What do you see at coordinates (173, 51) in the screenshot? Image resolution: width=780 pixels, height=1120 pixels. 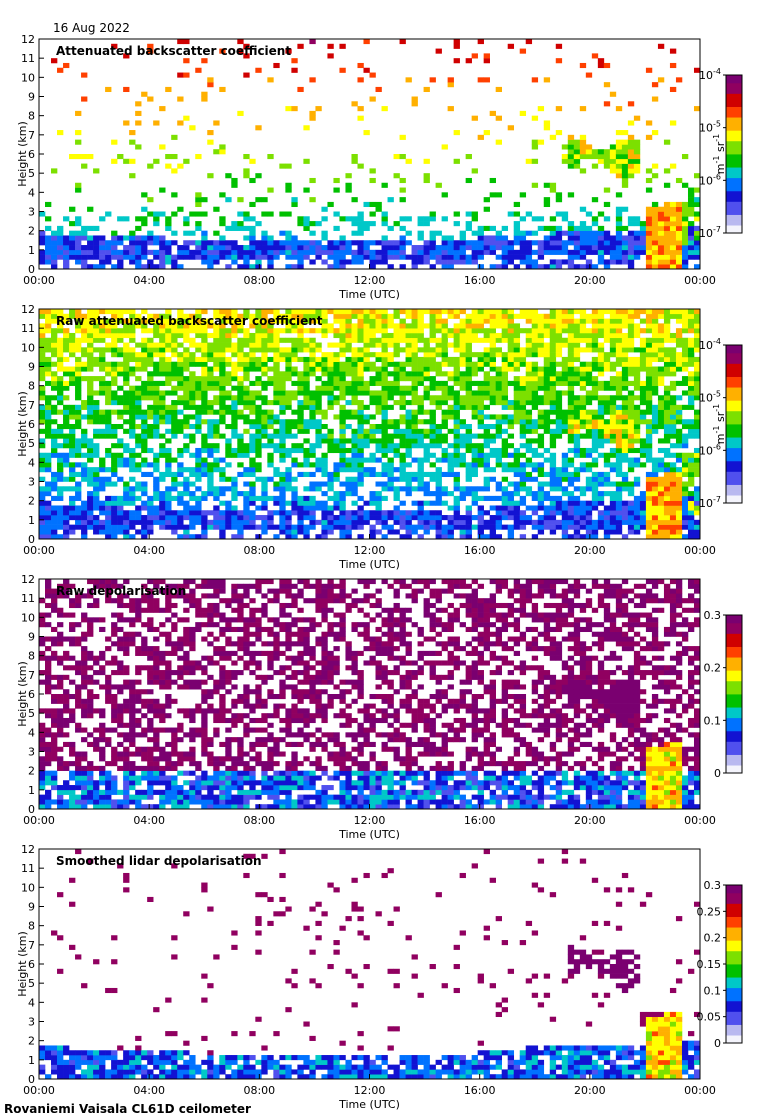 I see `panel-title: Attenuated backscatter coefficient` at bounding box center [173, 51].